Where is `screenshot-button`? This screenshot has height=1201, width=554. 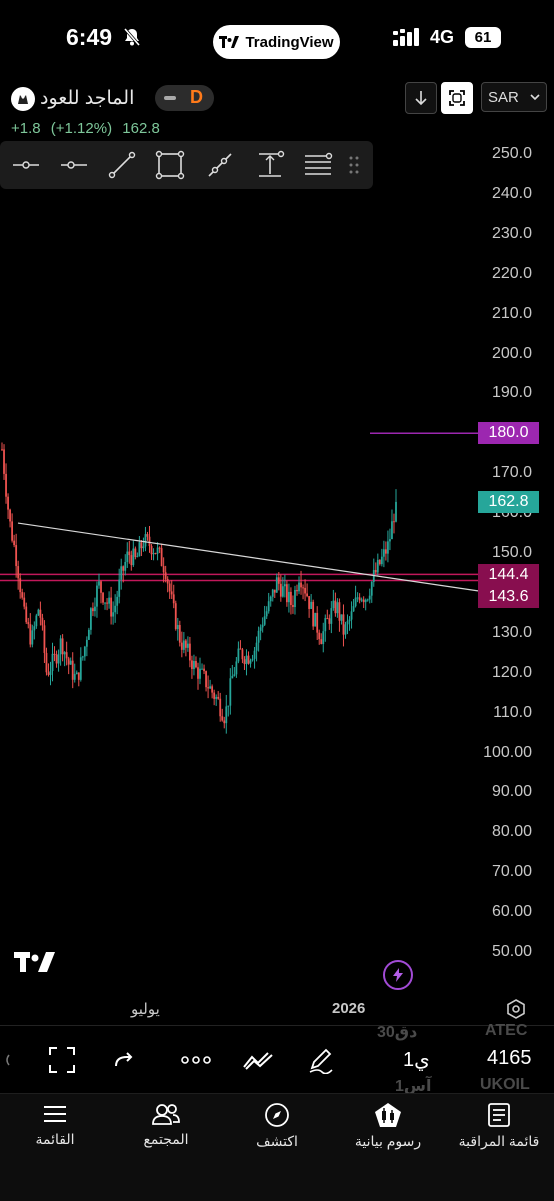
screenshot-button is located at coordinates (62, 1060).